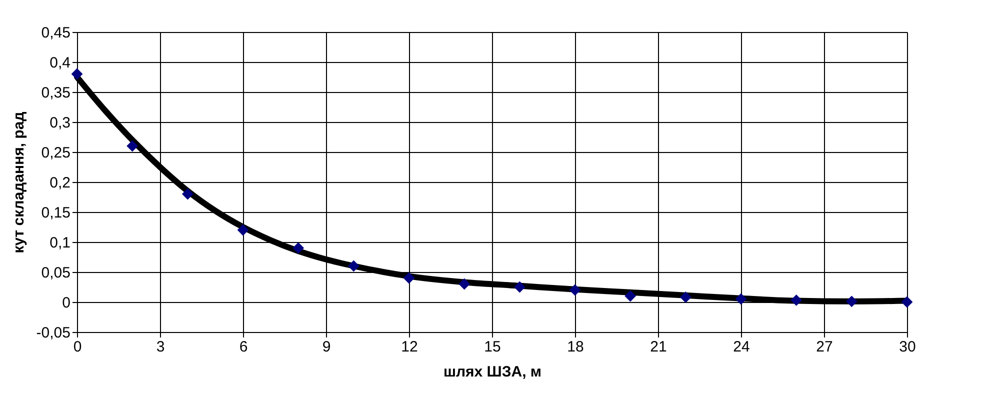 The width and height of the screenshot is (1000, 403). What do you see at coordinates (243, 347) in the screenshot?
I see `x-tick-label: 6` at bounding box center [243, 347].